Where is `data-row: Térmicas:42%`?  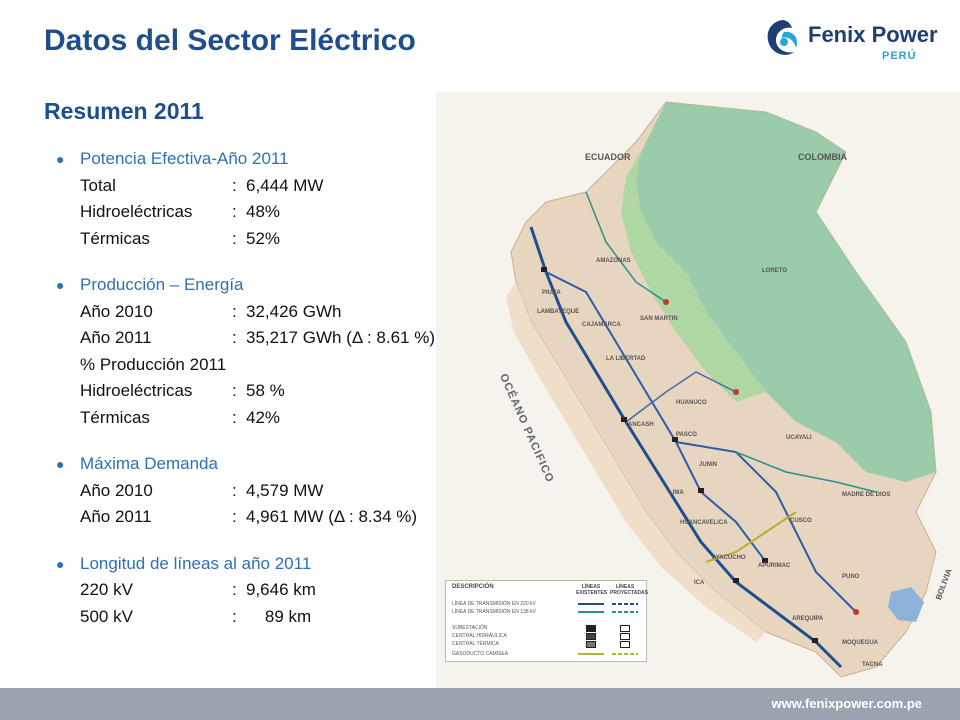
data-row: Térmicas:42% is located at coordinates (180, 417).